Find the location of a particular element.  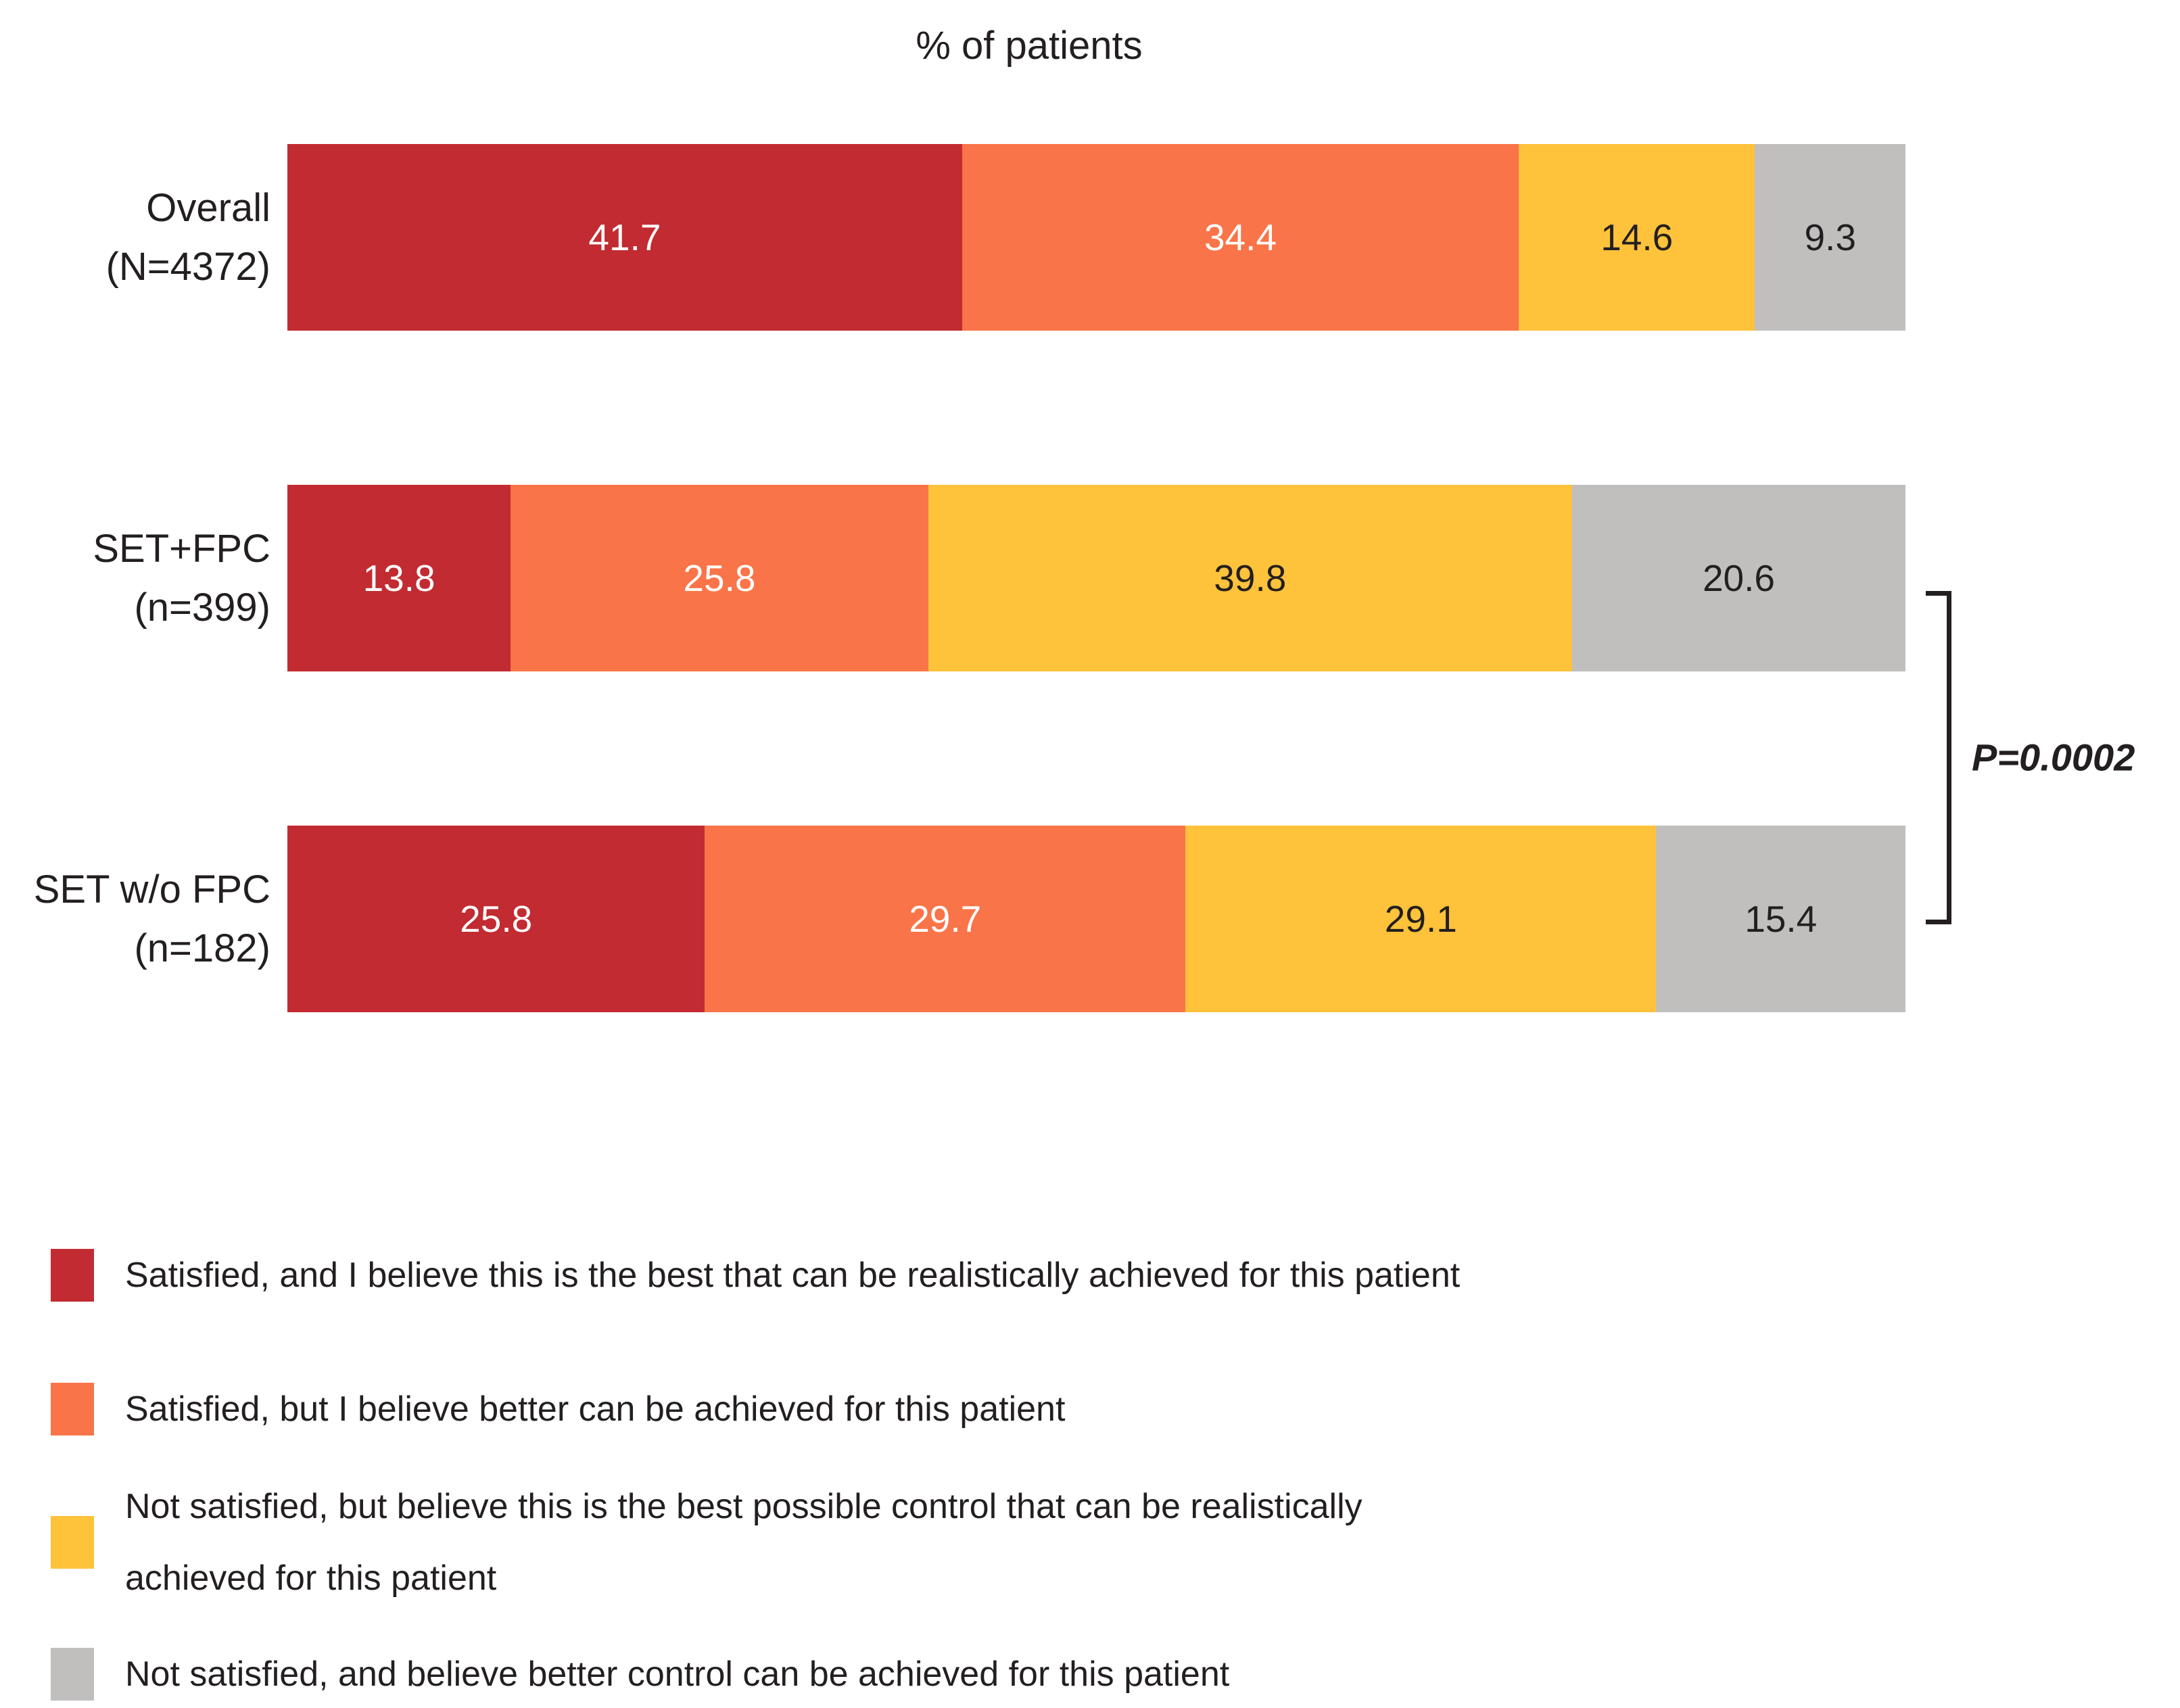

stacked-bar: 25.8 29.7 29.1 15.4 is located at coordinates (1096, 919).